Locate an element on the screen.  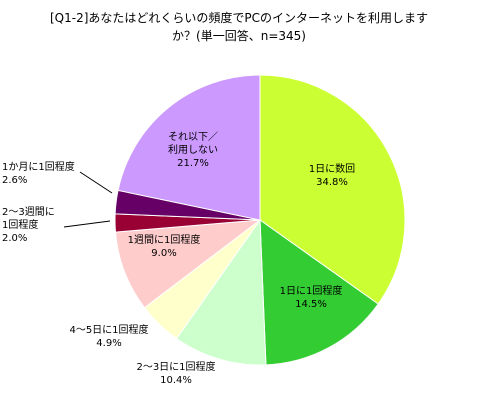
chart-title-line-2: か？(単一回答、n=345) is located at coordinates (239, 35).